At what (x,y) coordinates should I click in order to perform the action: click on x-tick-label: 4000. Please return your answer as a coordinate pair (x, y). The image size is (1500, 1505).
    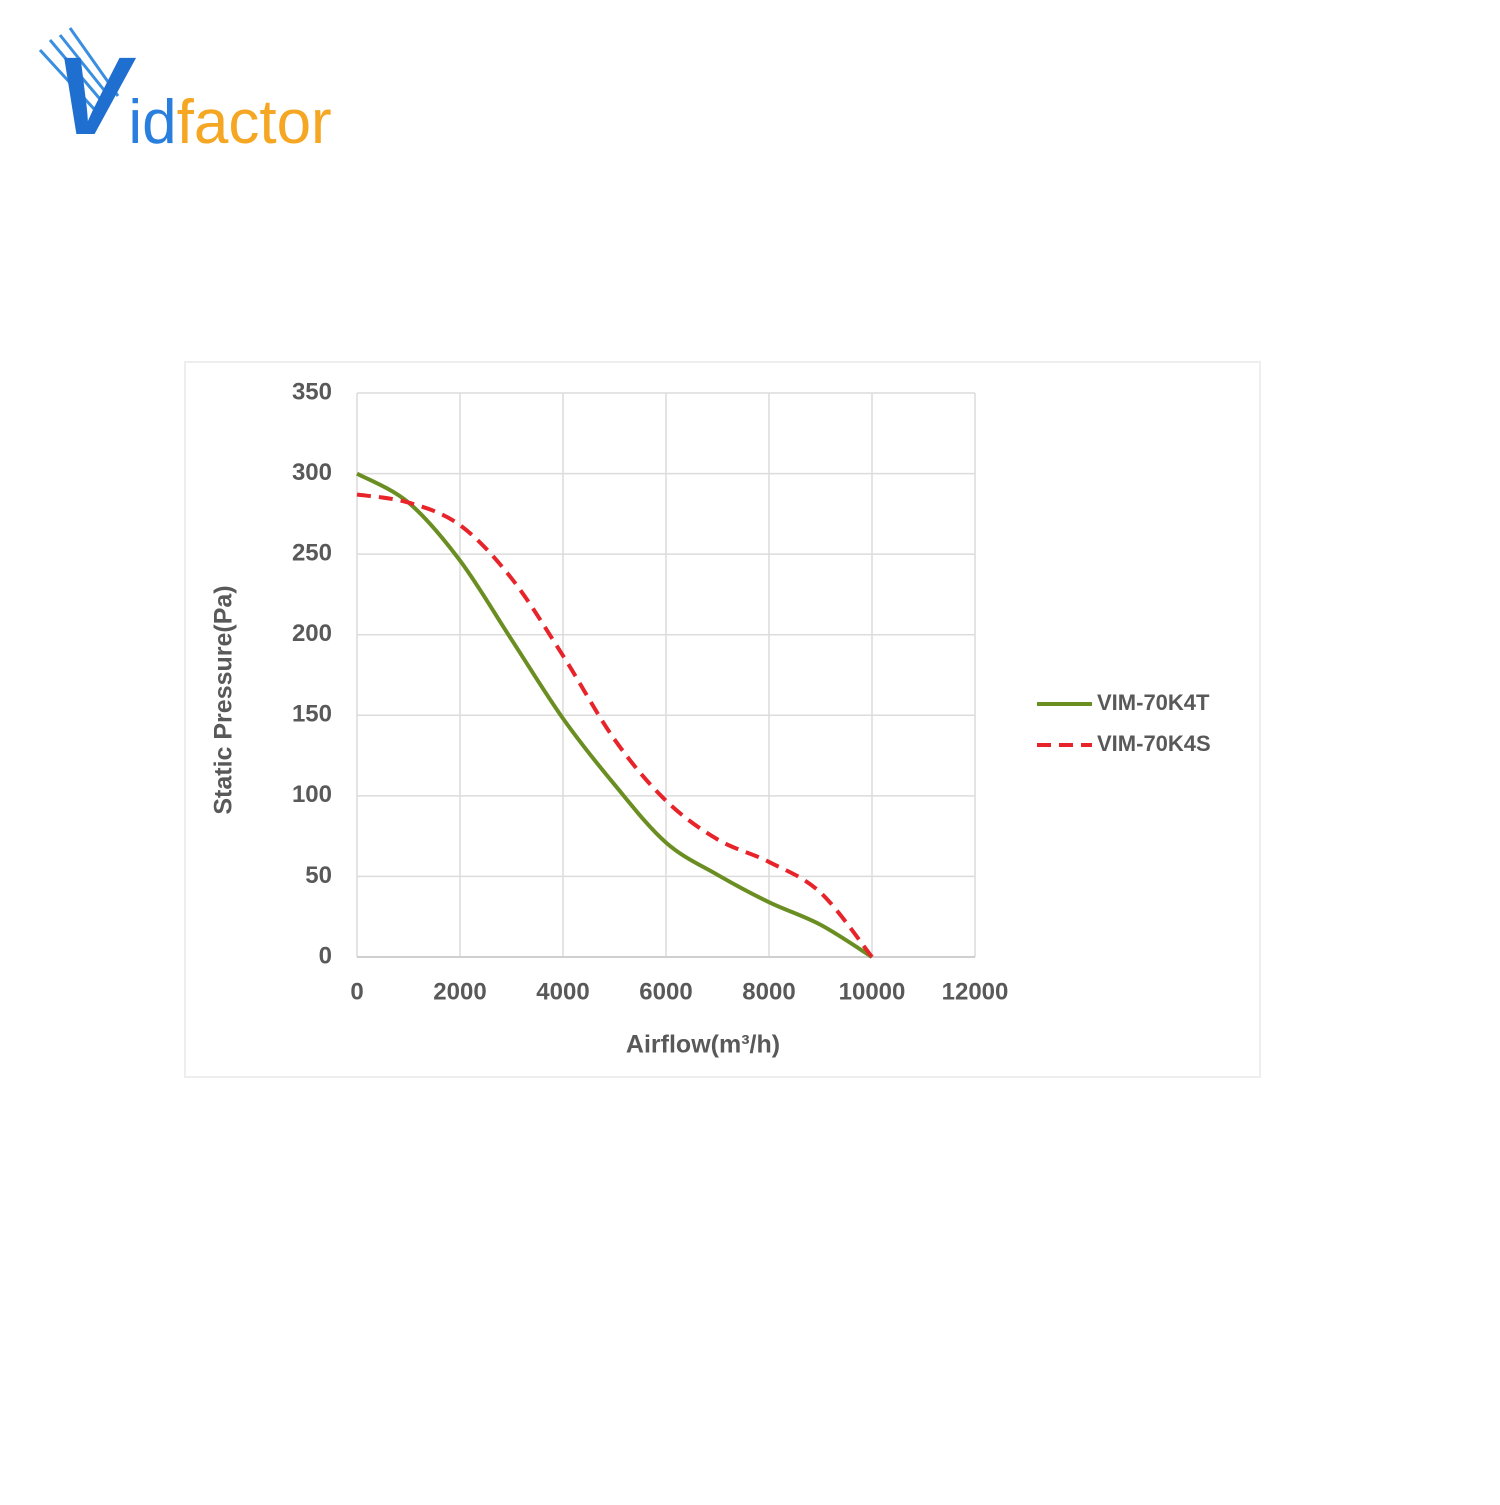
    Looking at the image, I should click on (562, 991).